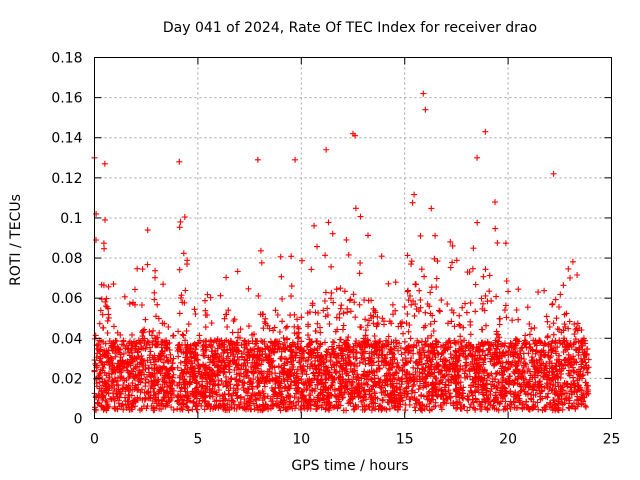  I want to click on y-tick-label: 0.1, so click(71, 219).